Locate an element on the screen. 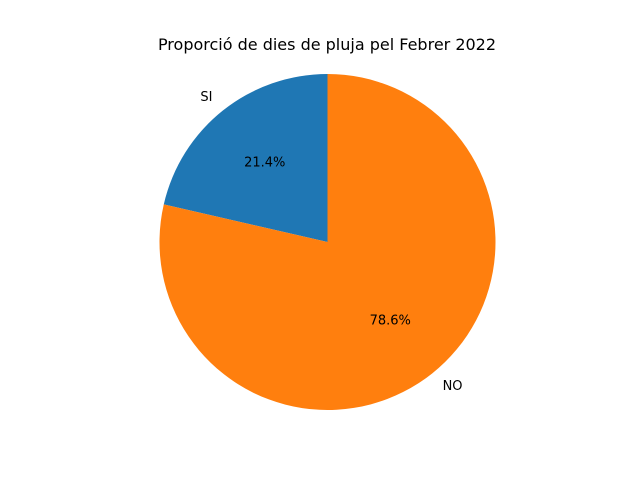 The image size is (640, 480). slice-label-no: NO is located at coordinates (453, 386).